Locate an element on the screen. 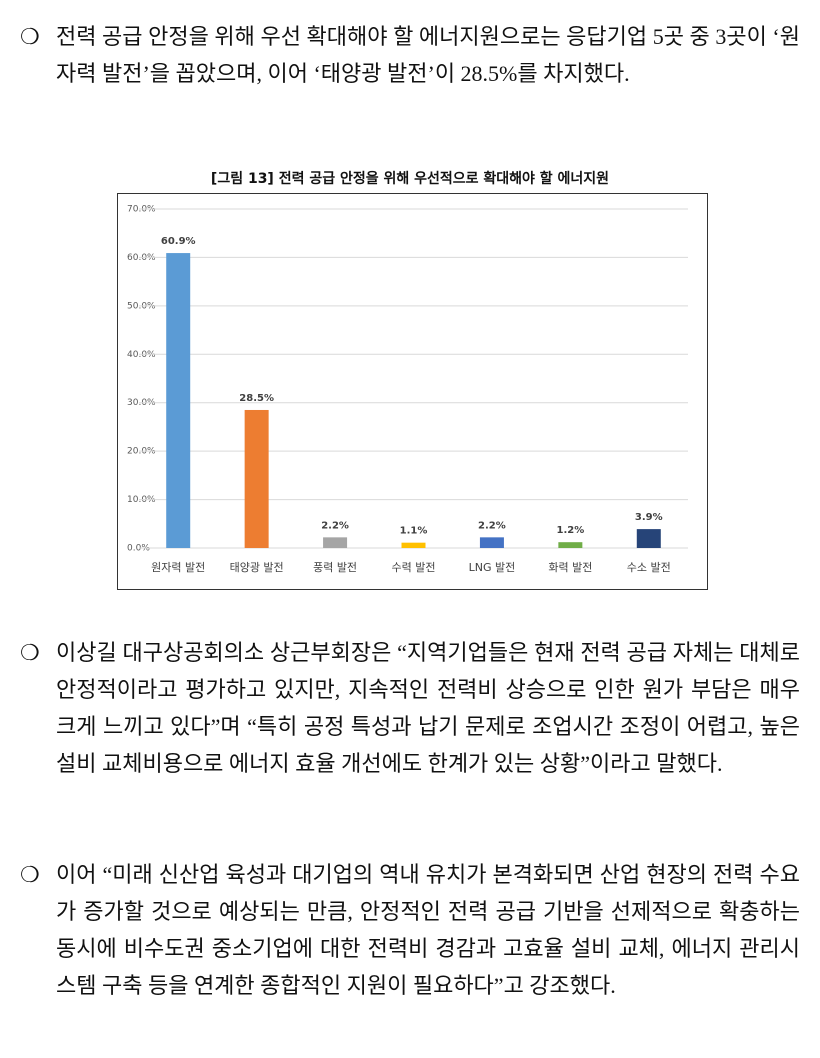 The image size is (820, 1058). data-label: 28.5% is located at coordinates (256, 398).